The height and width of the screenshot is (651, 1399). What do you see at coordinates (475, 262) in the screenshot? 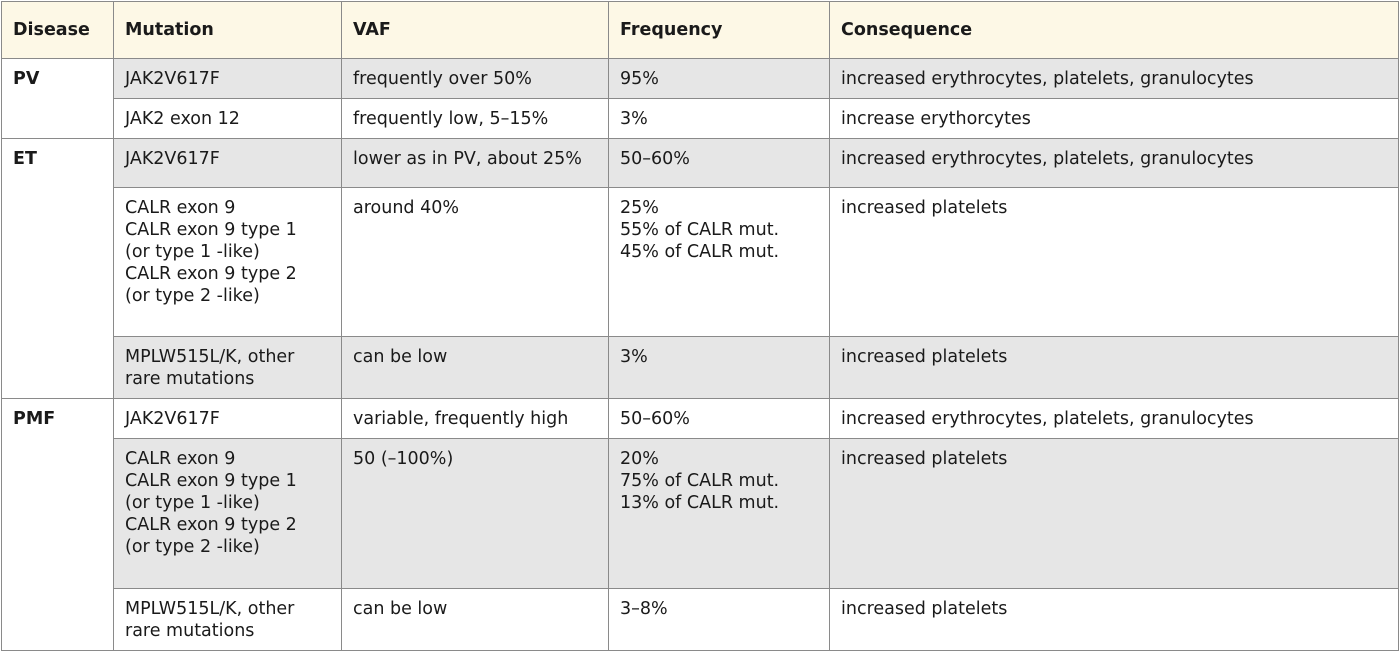
I see `vaf-cell: around 40%` at bounding box center [475, 262].